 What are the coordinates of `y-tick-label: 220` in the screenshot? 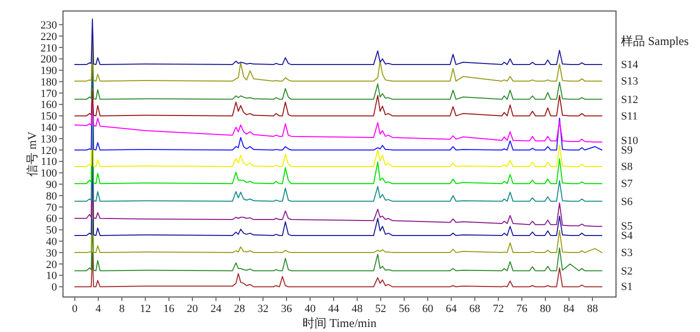 It's located at (49, 36).